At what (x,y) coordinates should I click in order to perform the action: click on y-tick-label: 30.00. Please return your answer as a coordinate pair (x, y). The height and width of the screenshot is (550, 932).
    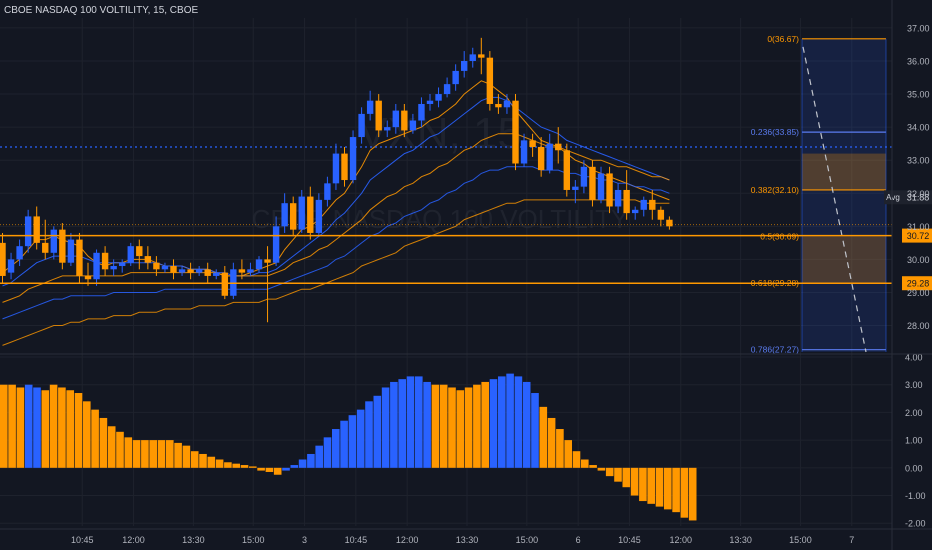
    Looking at the image, I should click on (918, 260).